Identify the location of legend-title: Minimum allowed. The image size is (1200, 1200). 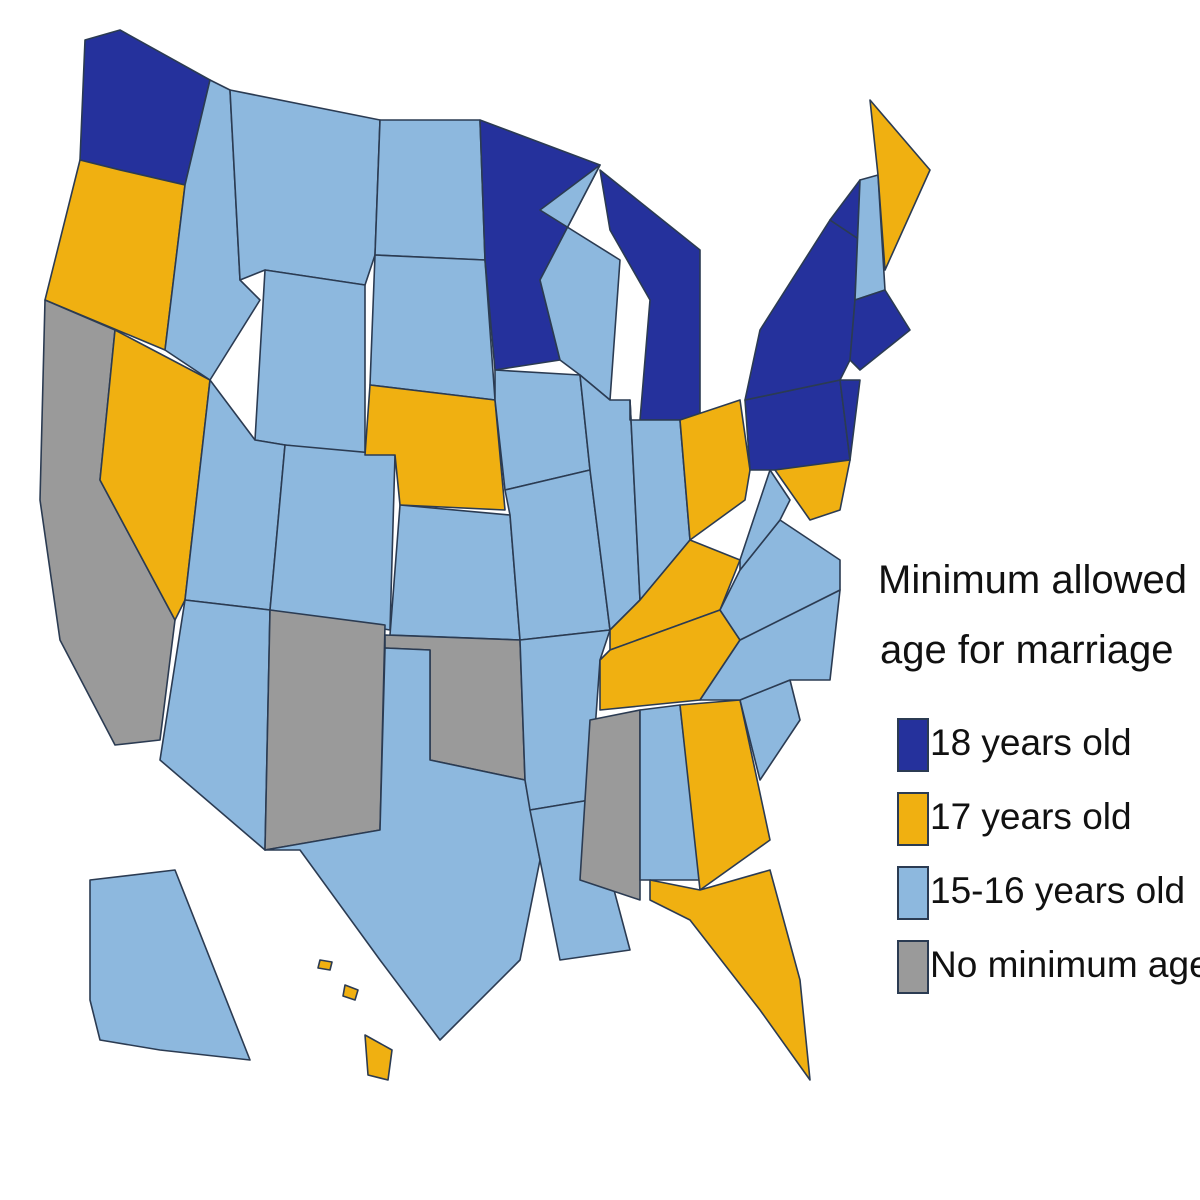
(1032, 580).